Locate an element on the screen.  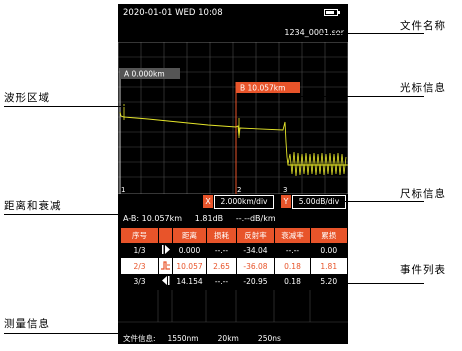
col-index: 序号 is located at coordinates (139, 235).